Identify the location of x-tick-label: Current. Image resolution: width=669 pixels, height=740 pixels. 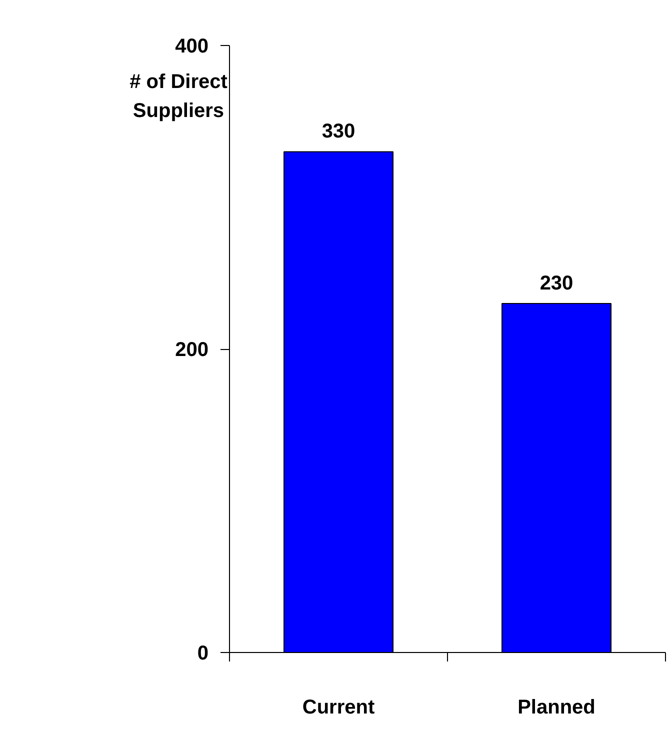
(338, 707).